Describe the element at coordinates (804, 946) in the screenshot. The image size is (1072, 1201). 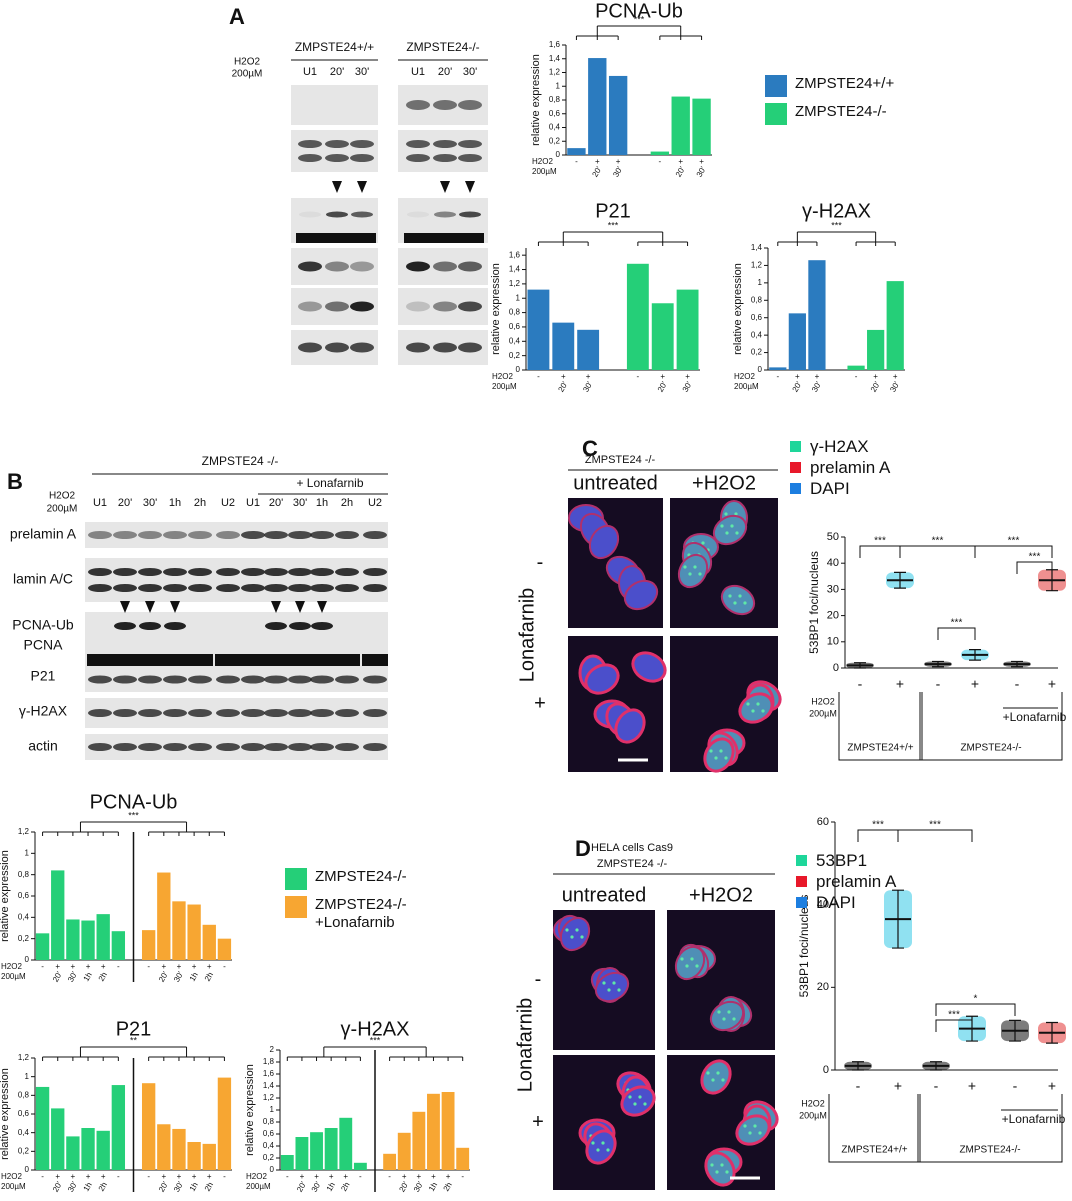
I see `y-axis-label: 53BP1 foci/nucleus` at that location.